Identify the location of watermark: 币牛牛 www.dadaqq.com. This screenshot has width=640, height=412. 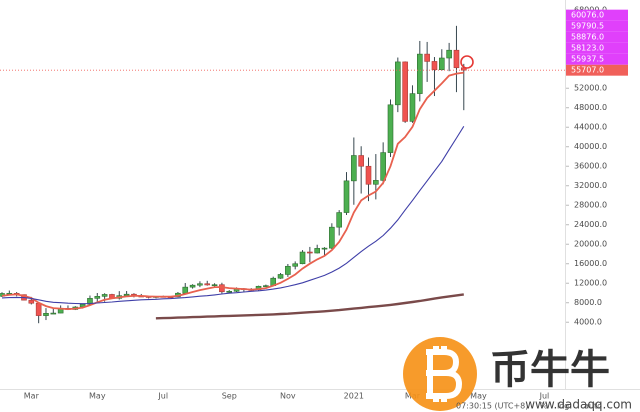
(517, 374).